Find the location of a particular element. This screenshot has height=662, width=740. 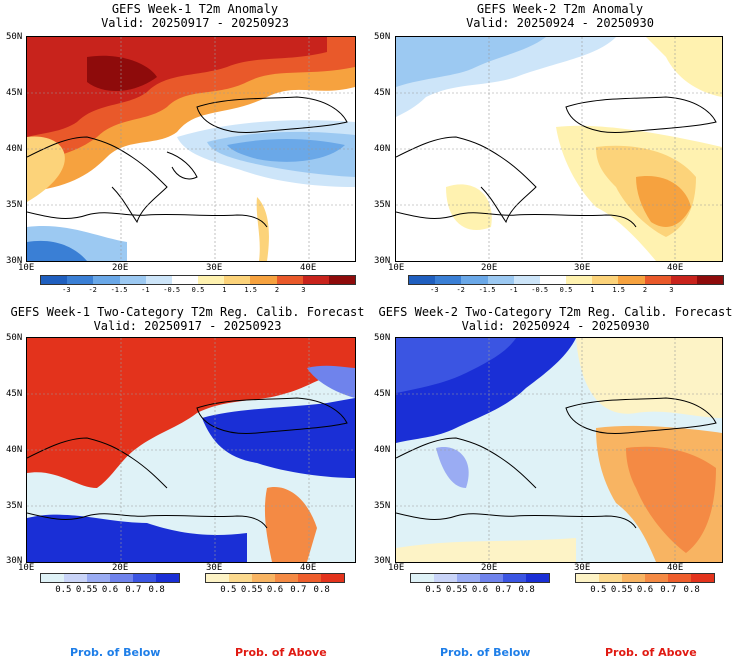

prob-below-labels: 0.5 0.55 0.6 0.7 0.8 is located at coordinates (110, 591).